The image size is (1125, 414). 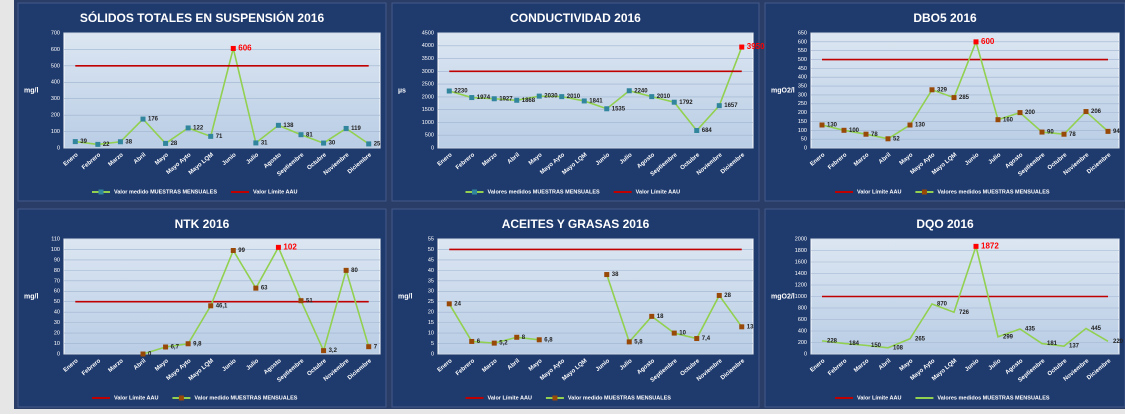 What do you see at coordinates (153, 120) in the screenshot?
I see `data-label: 176` at bounding box center [153, 120].